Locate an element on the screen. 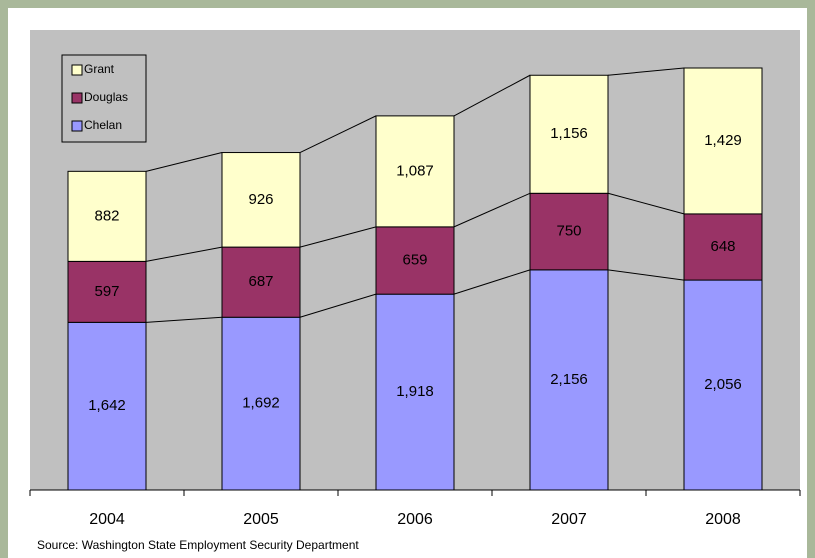 The height and width of the screenshot is (558, 815). legend-label: Grant is located at coordinates (99, 69).